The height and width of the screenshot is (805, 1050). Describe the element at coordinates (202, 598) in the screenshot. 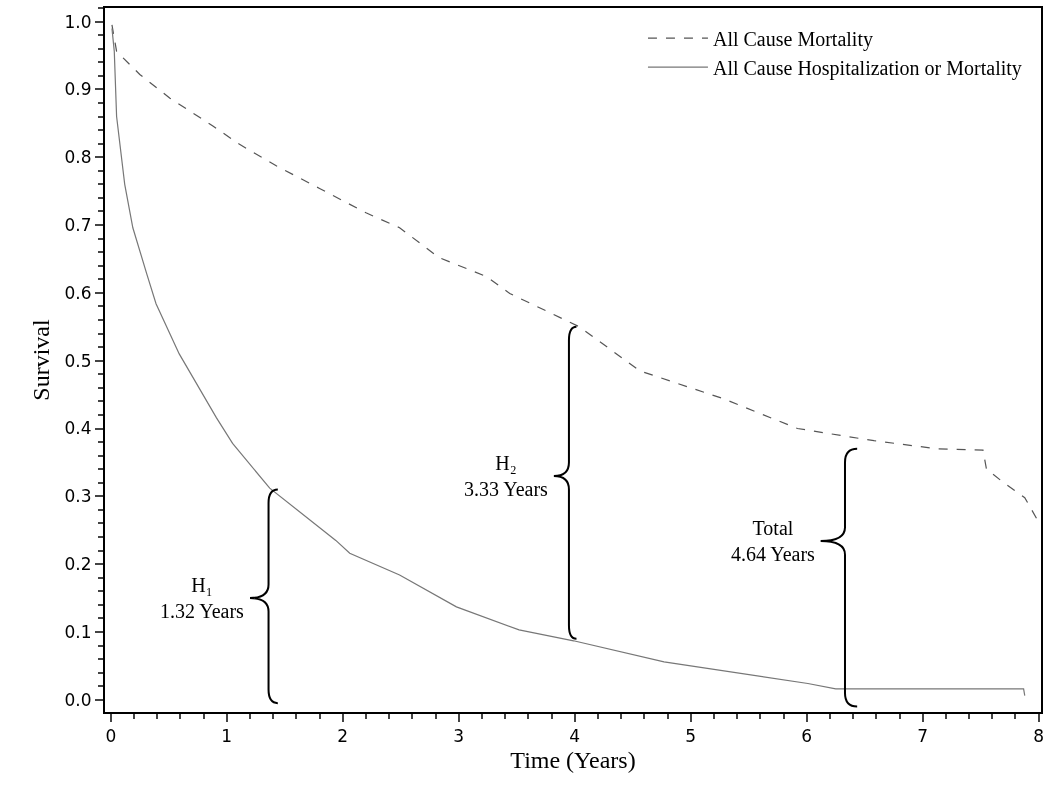

I see `annotation: H₁ 1.32 Years` at that location.